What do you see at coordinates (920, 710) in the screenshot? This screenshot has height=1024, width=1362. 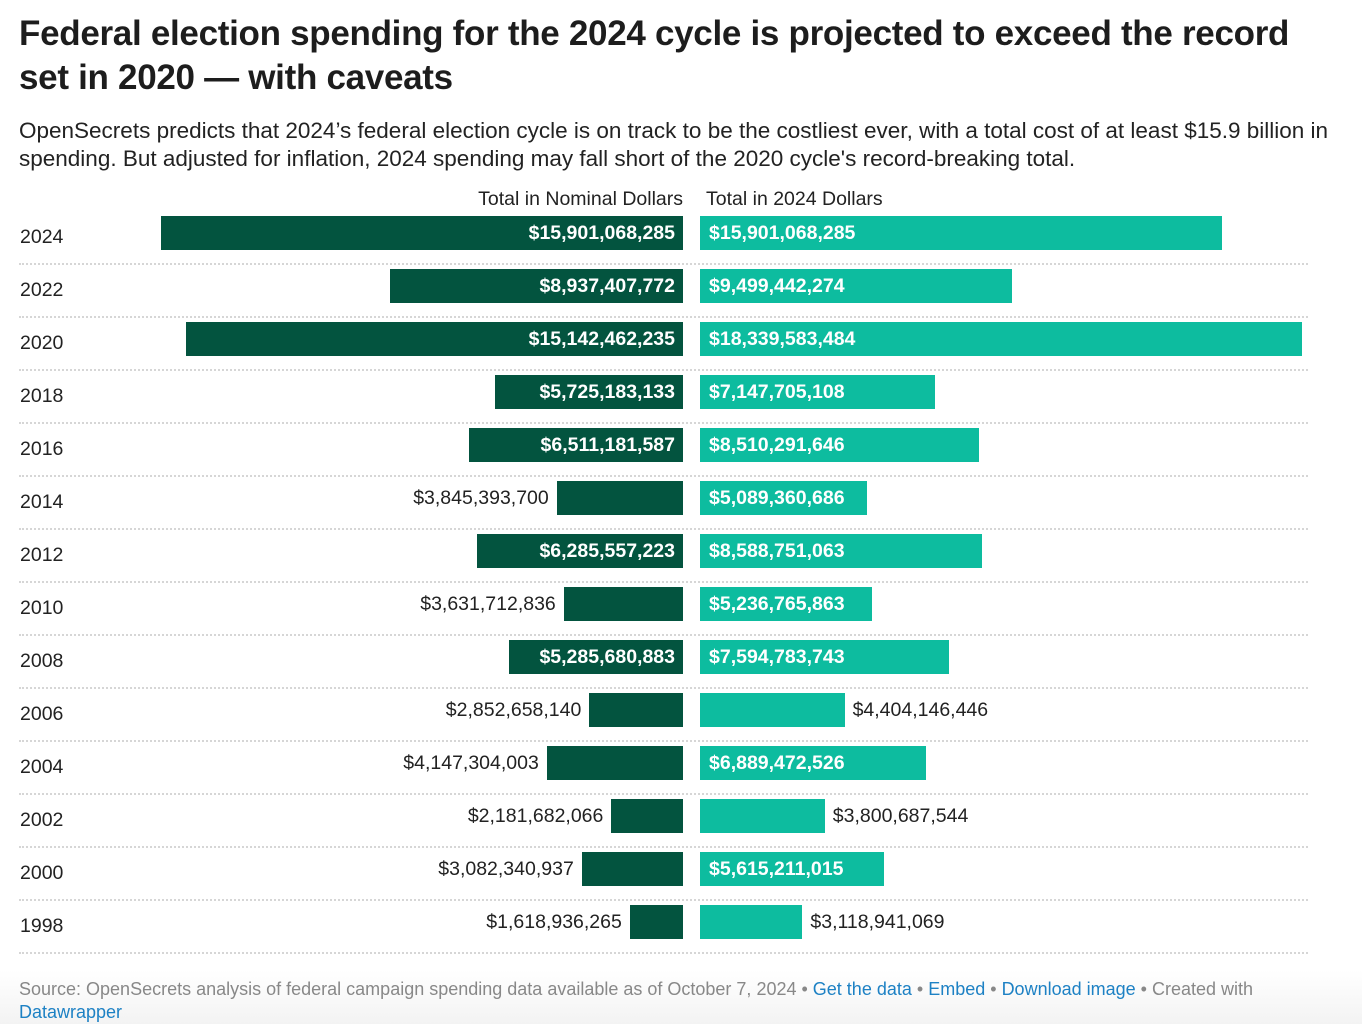 I see `data-label: $4,404,146,446` at bounding box center [920, 710].